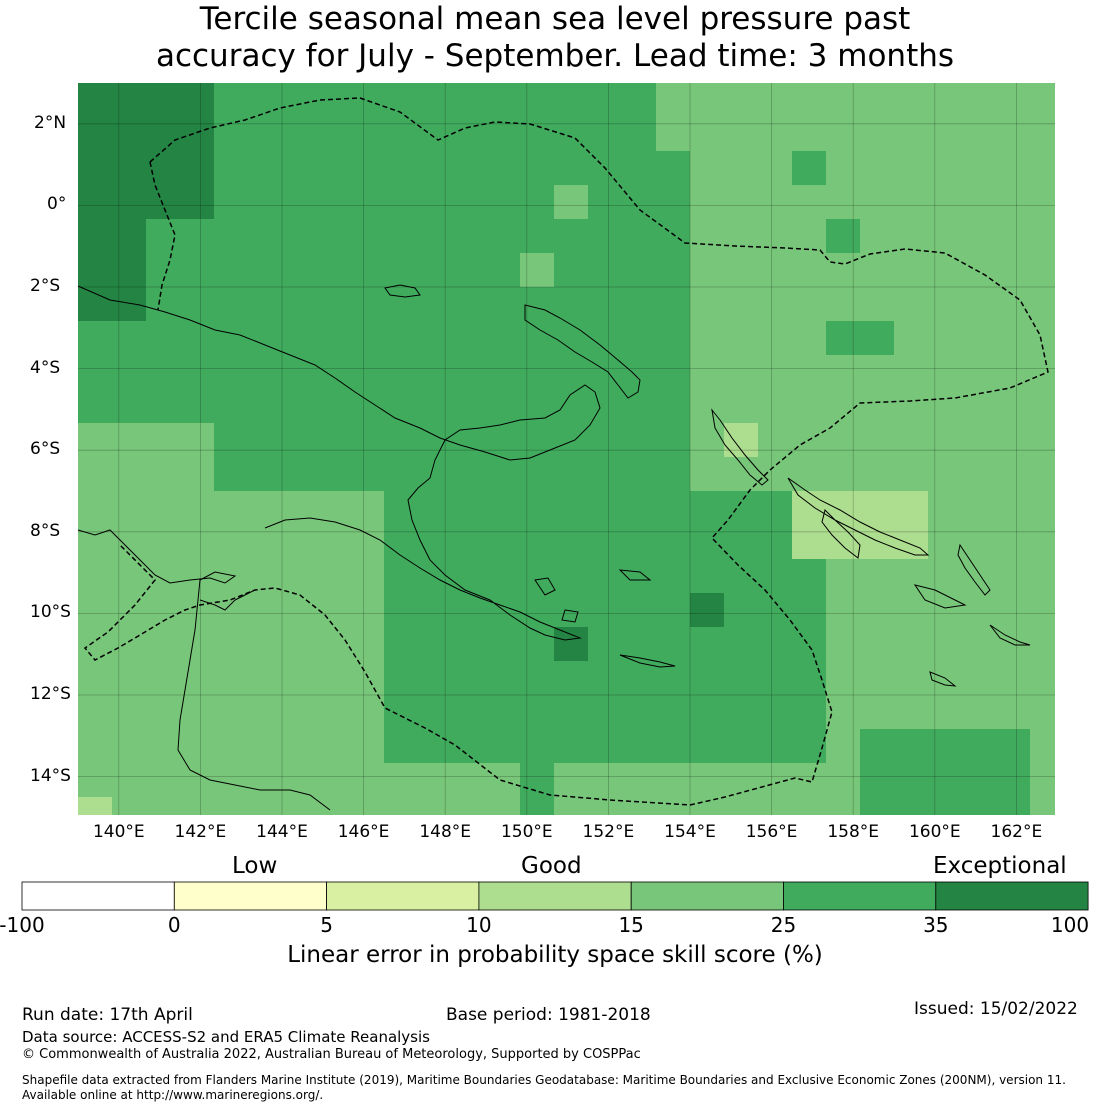 Image resolution: width=1110 pixels, height=1110 pixels. What do you see at coordinates (860, 896) in the screenshot?
I see `colorbar-segment` at bounding box center [860, 896].